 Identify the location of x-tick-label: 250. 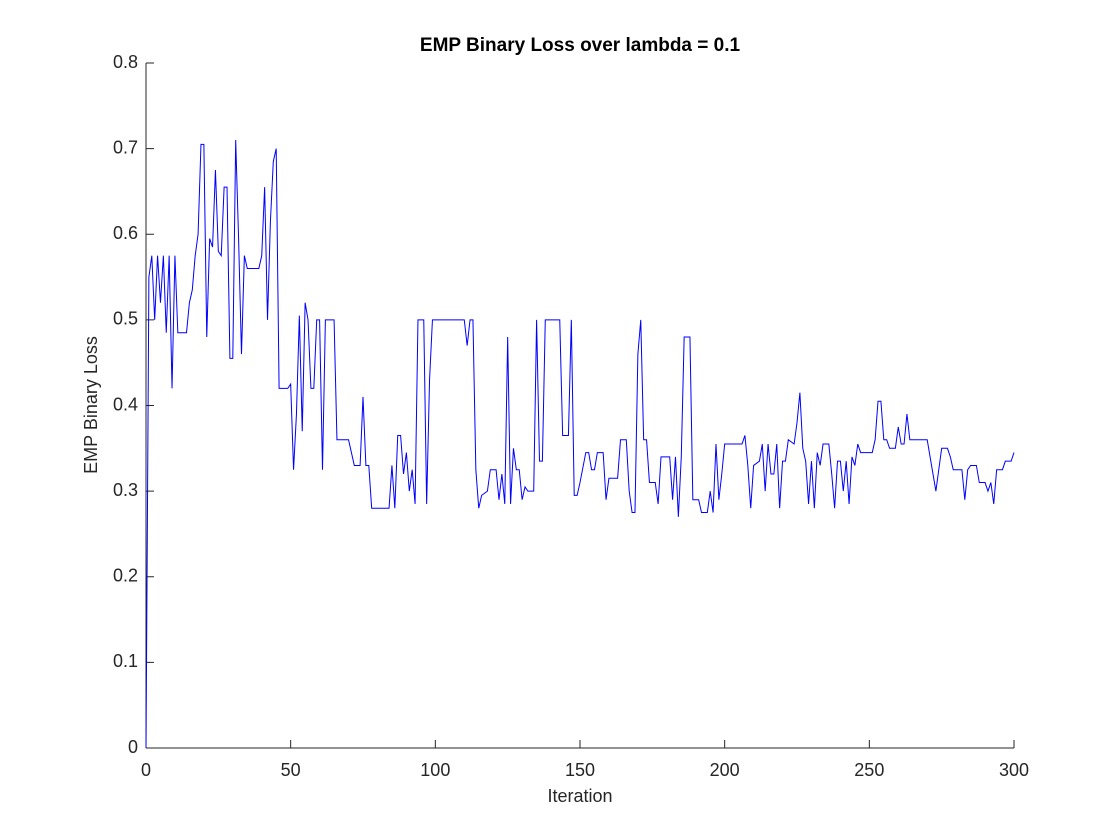
(869, 770).